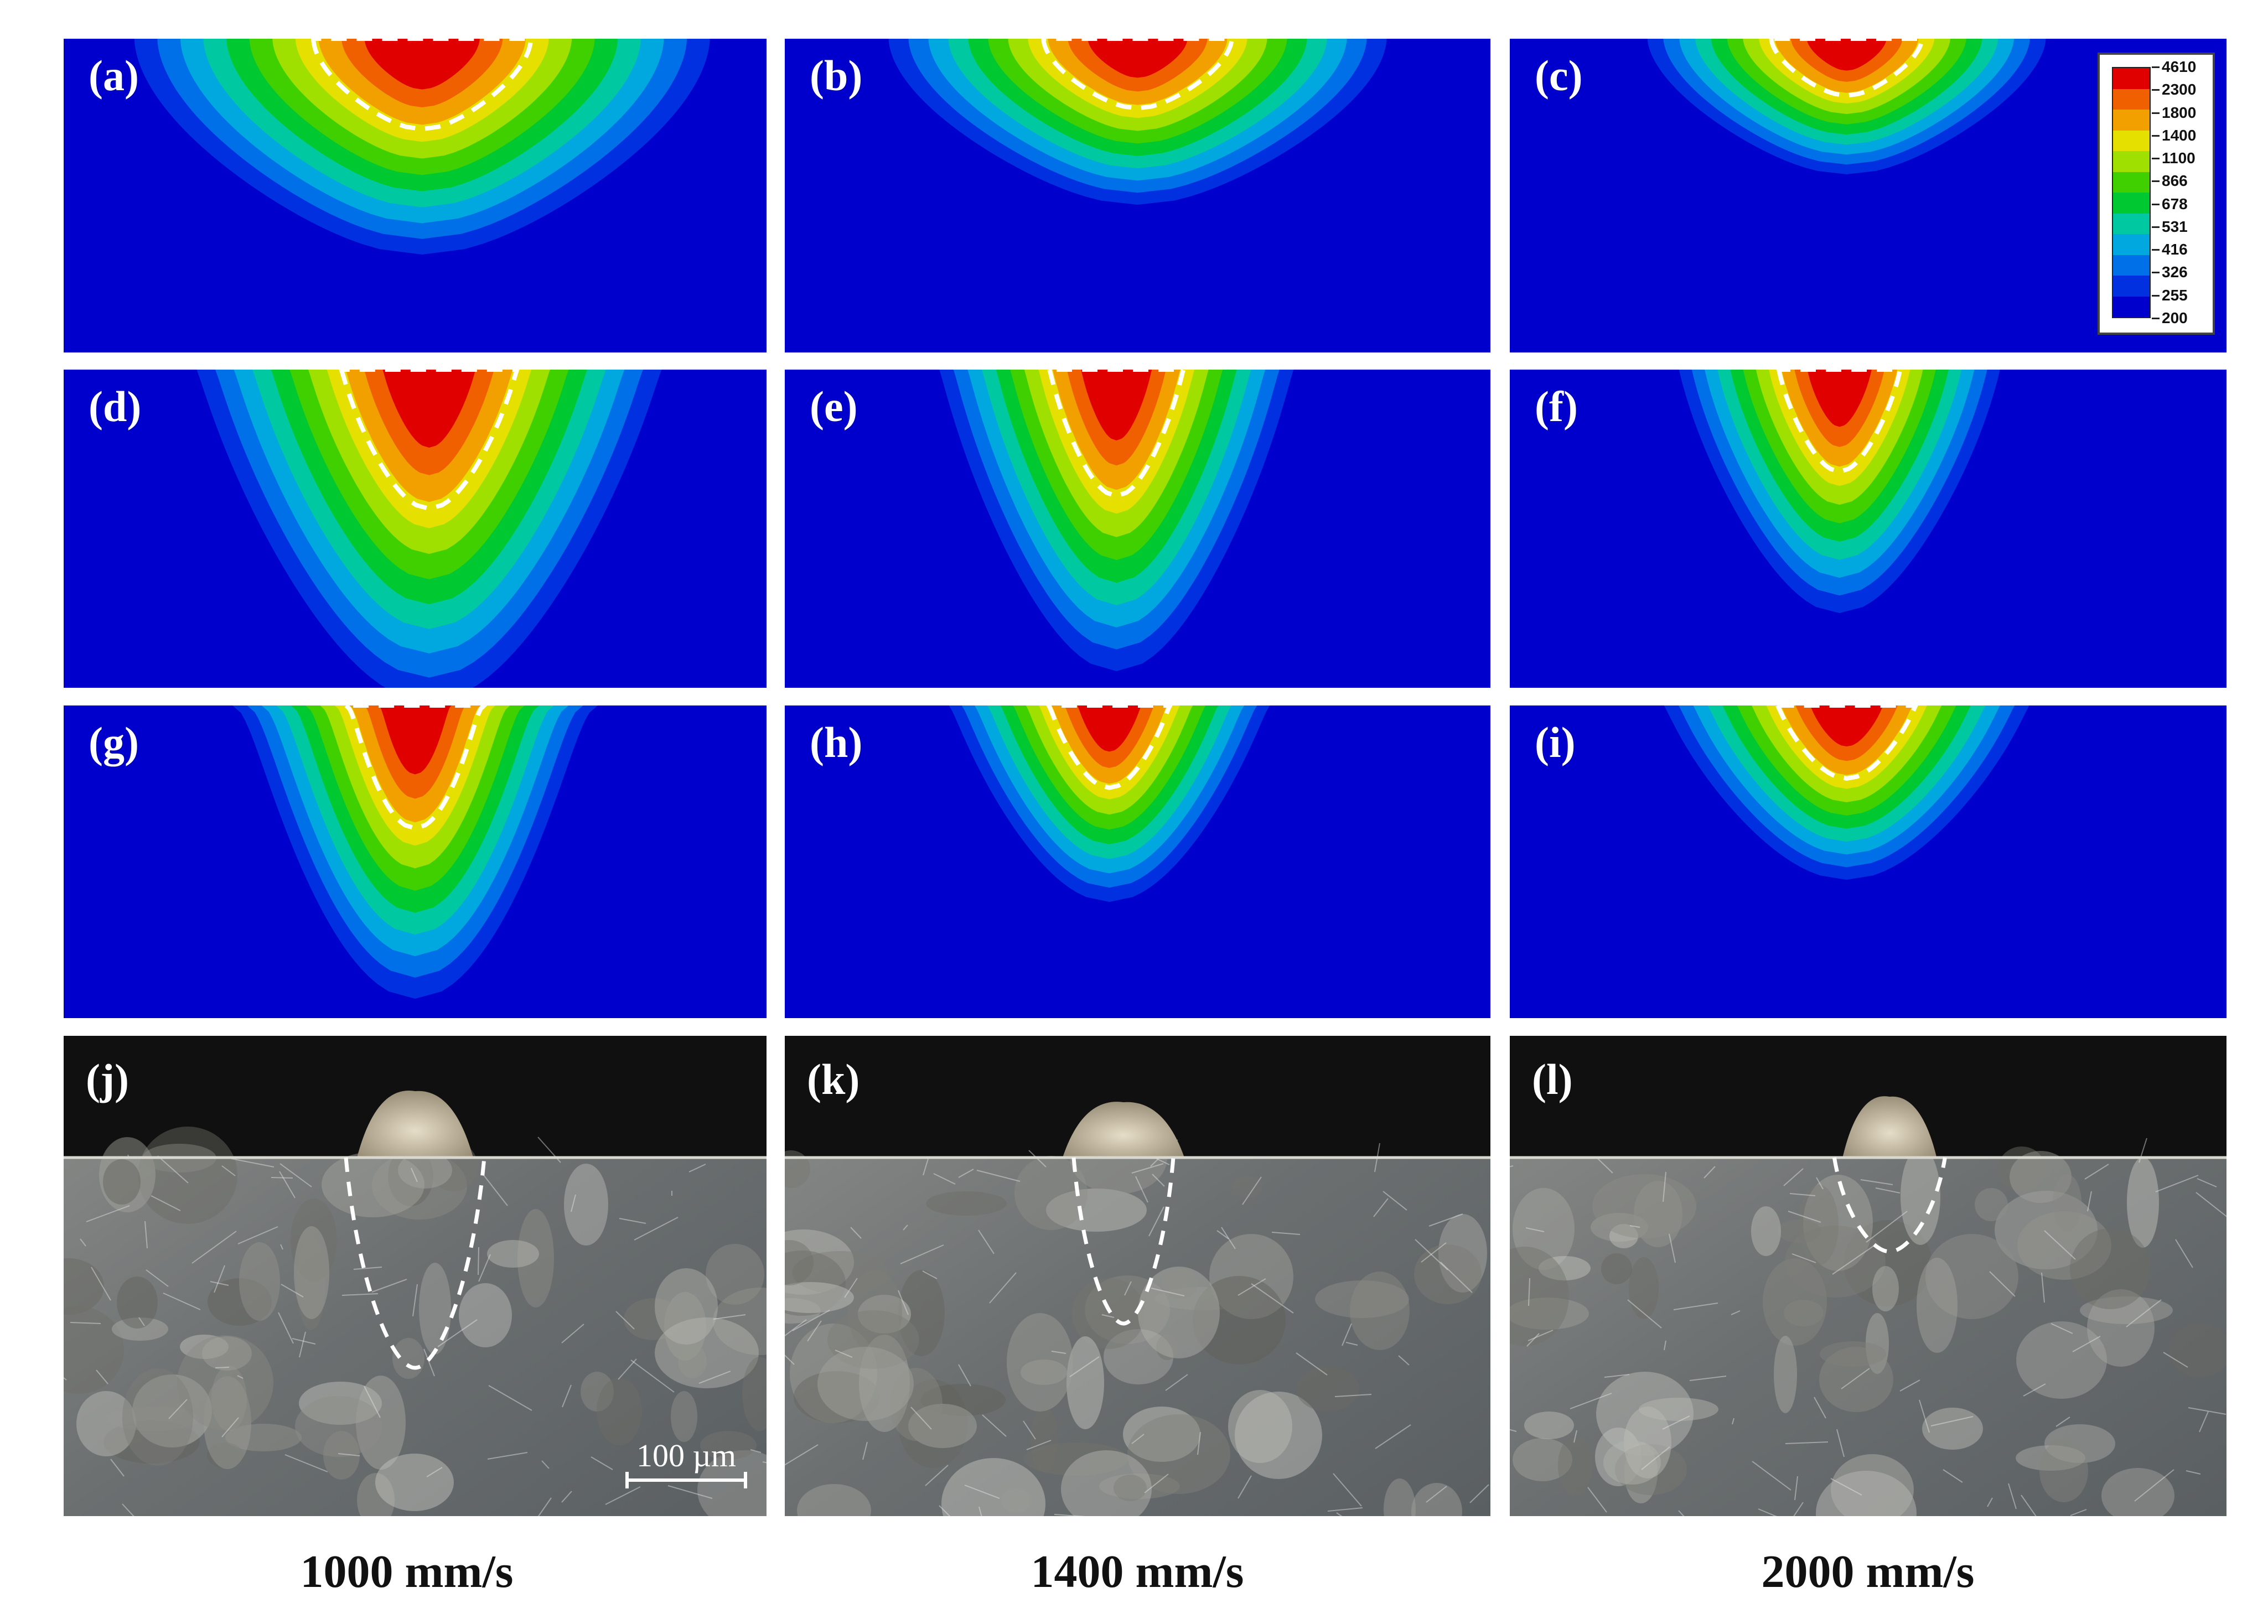  What do you see at coordinates (415, 740) in the screenshot?
I see `contour-band` at bounding box center [415, 740].